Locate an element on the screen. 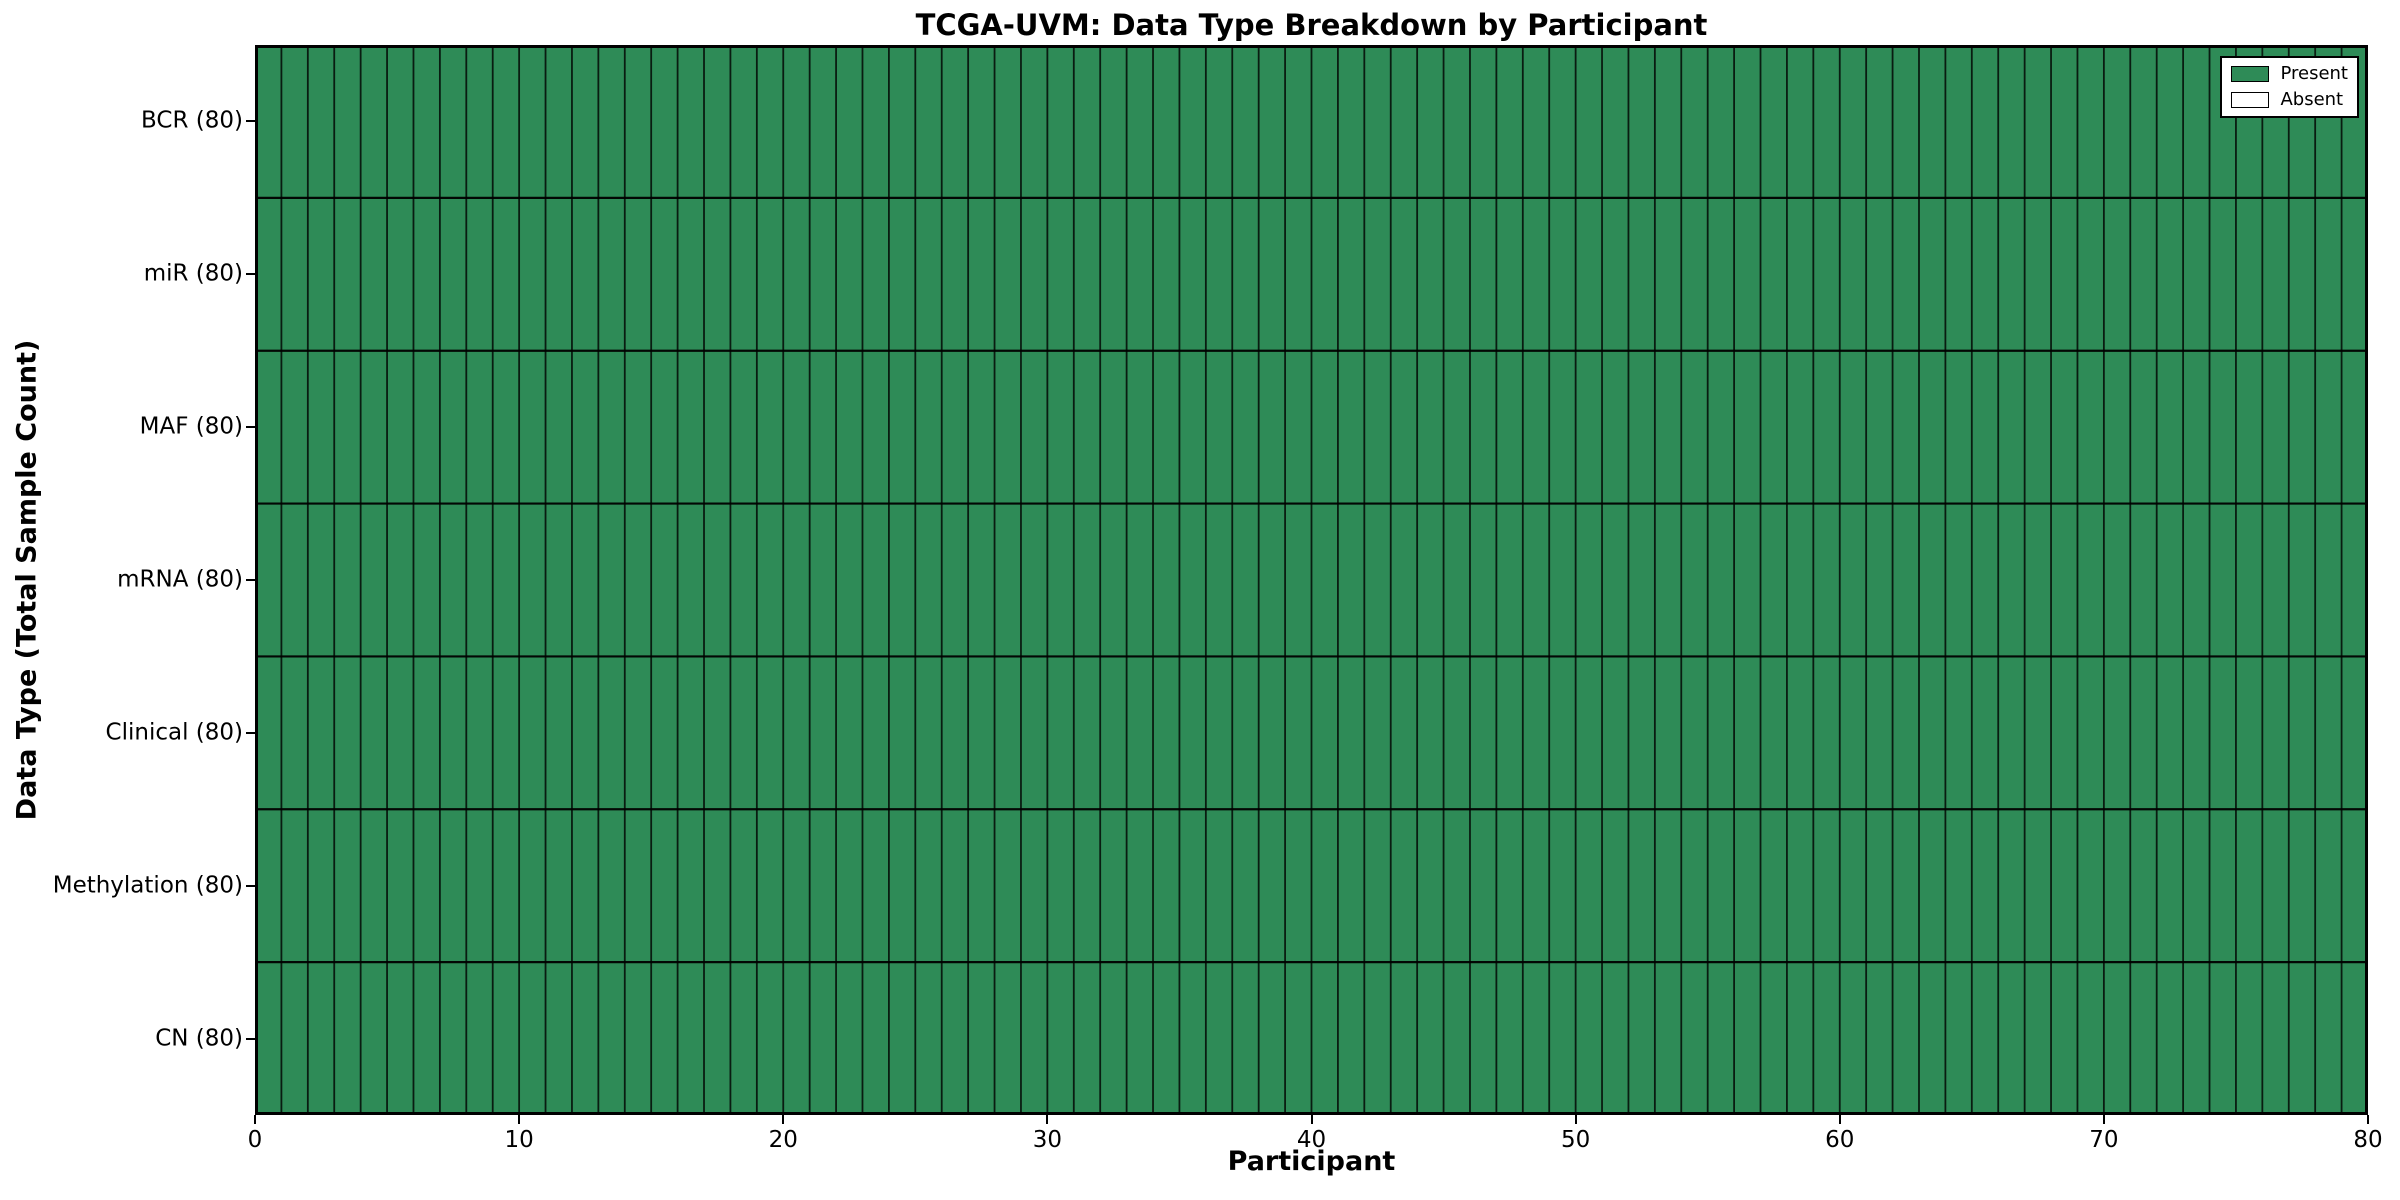 The image size is (2400, 1200). x-tick-label: 30 is located at coordinates (1047, 1140).